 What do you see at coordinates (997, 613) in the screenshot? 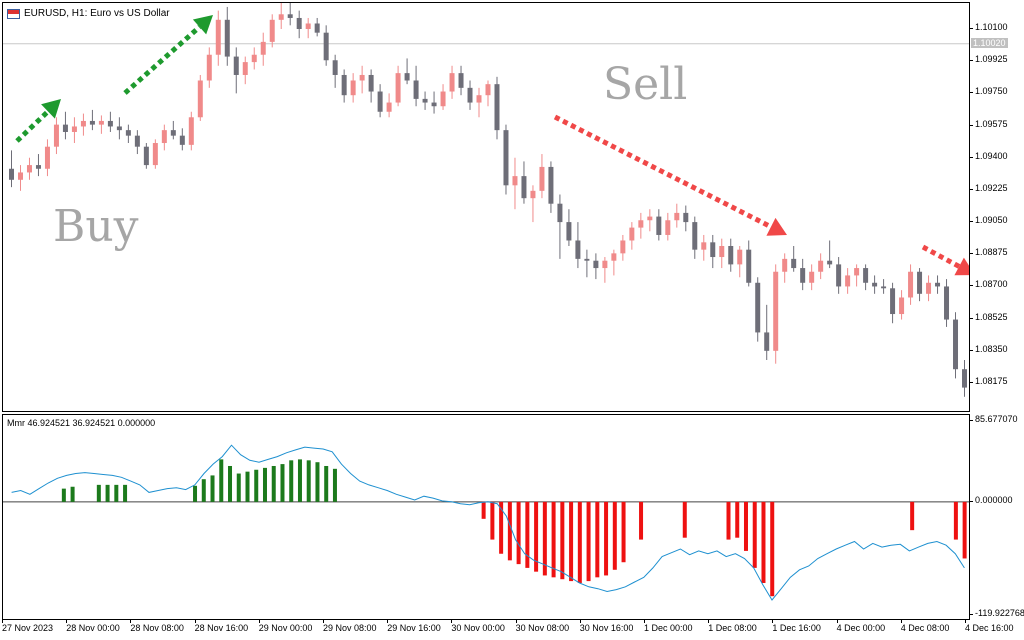
I see `indicator-tick-label: -119.922768` at bounding box center [997, 613].